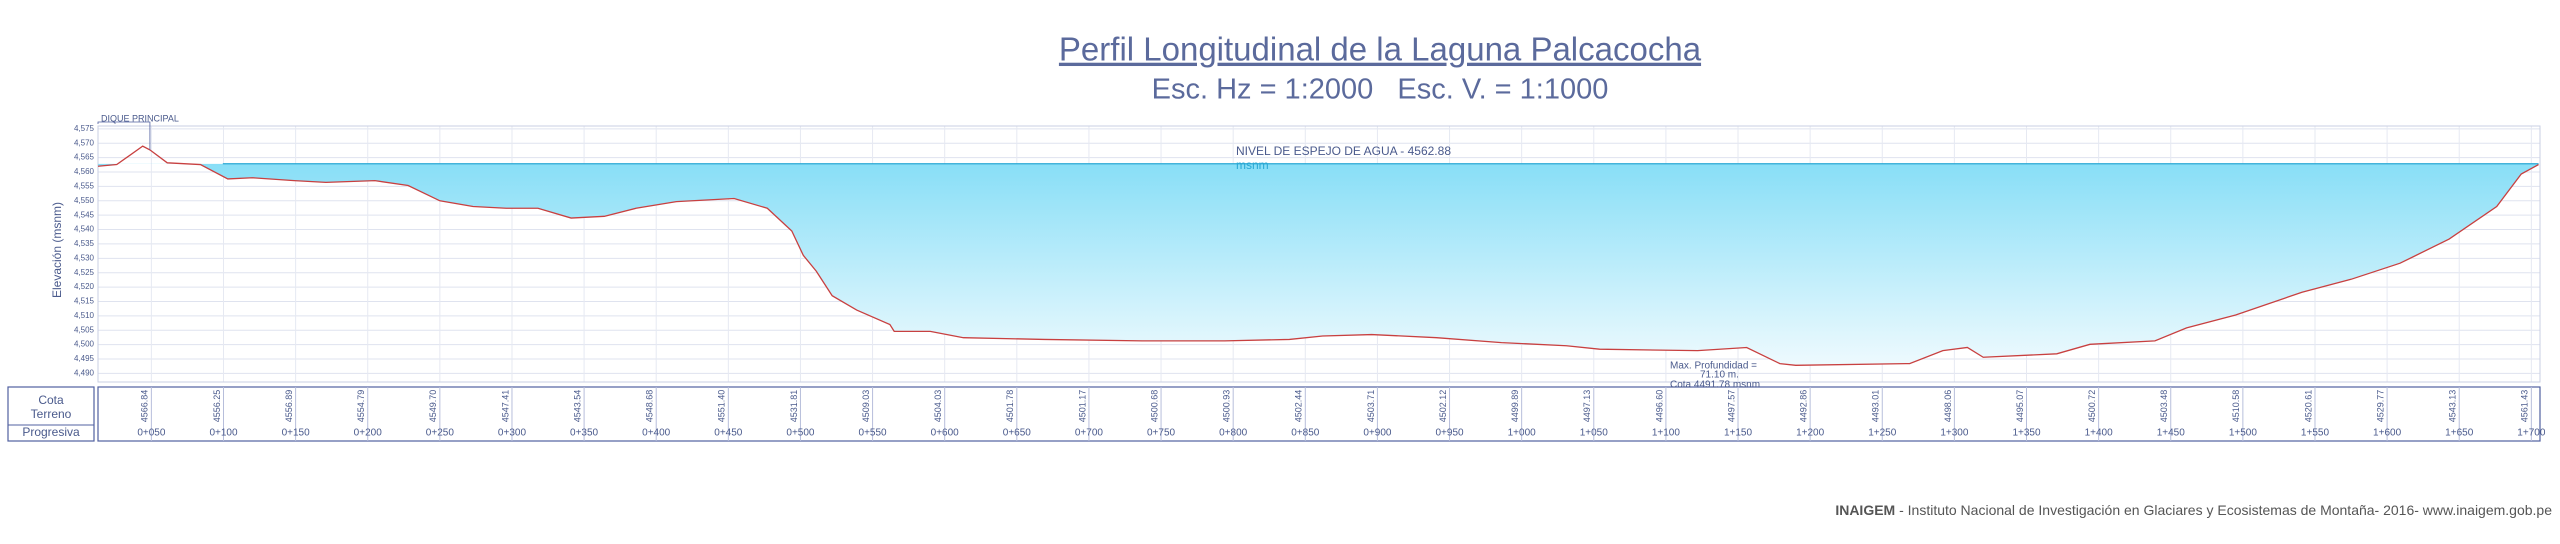 Image resolution: width=2560 pixels, height=544 pixels. I want to click on x-tick-label: 1+450, so click(2171, 433).